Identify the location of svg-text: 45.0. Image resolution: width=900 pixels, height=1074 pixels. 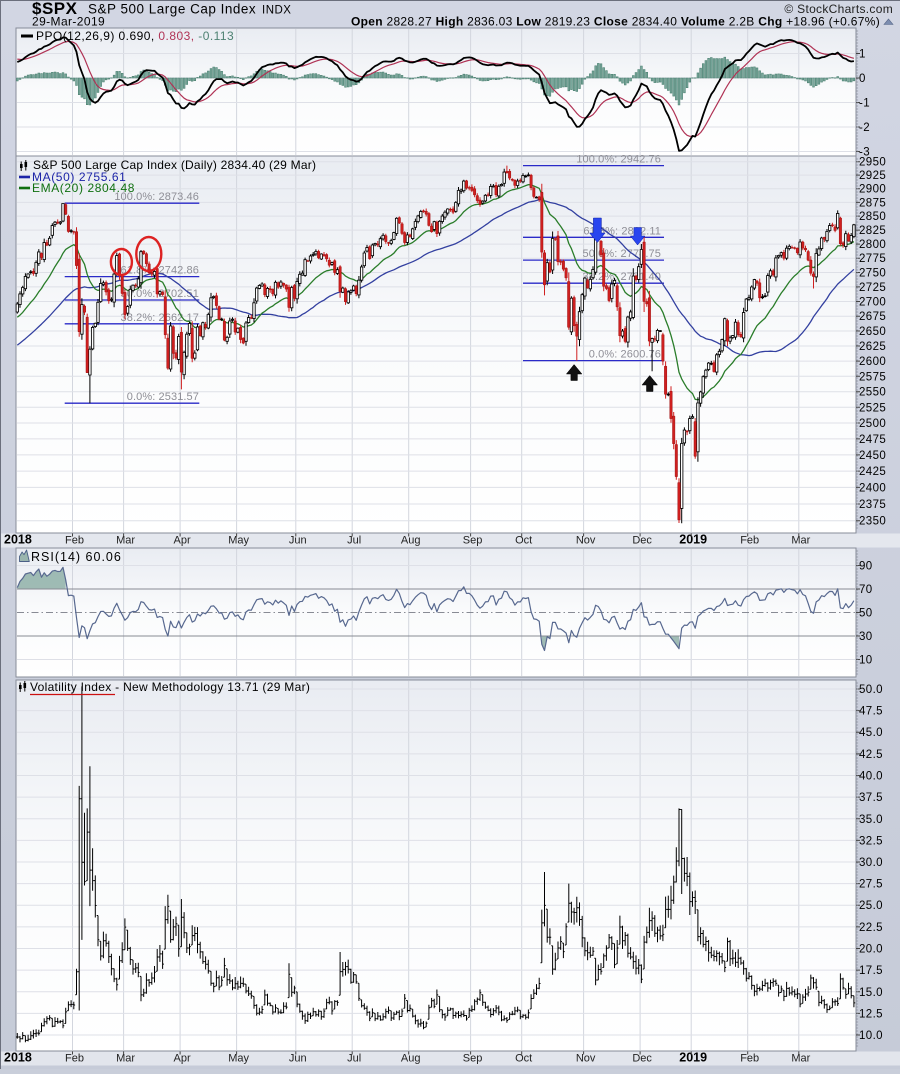
(871, 733).